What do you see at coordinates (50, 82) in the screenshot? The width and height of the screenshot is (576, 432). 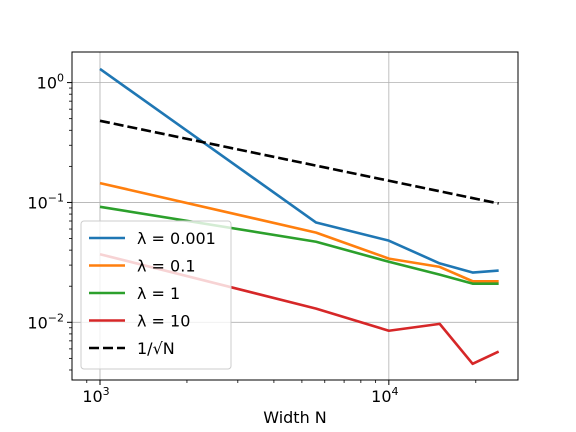 I see `y-tick-label: 10⁰` at bounding box center [50, 82].